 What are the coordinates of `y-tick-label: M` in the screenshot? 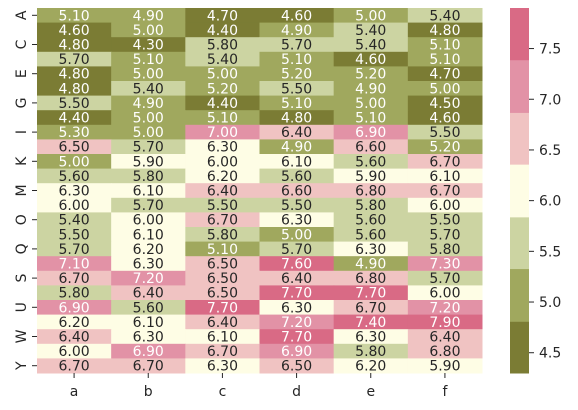 It's located at (22, 190).